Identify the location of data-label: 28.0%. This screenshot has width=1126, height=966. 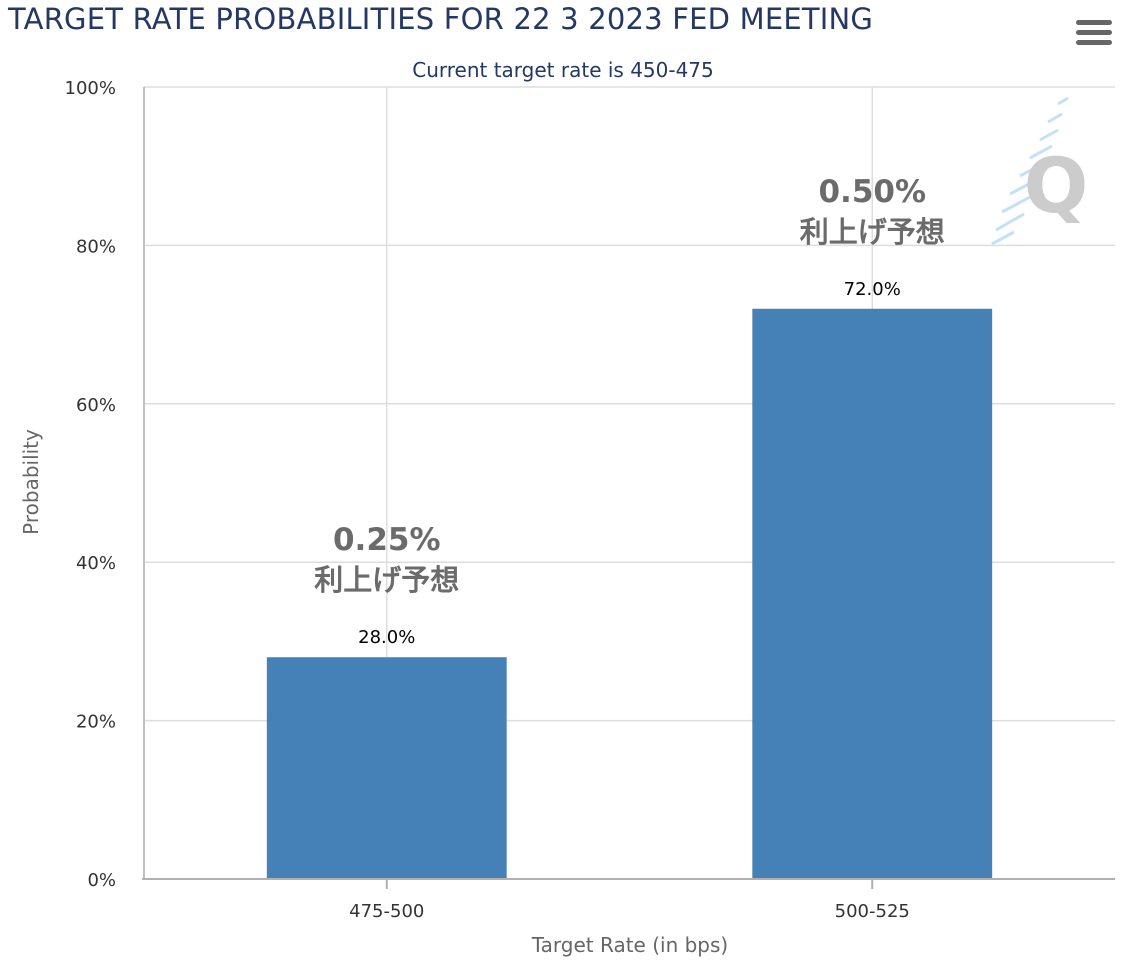
(386, 637).